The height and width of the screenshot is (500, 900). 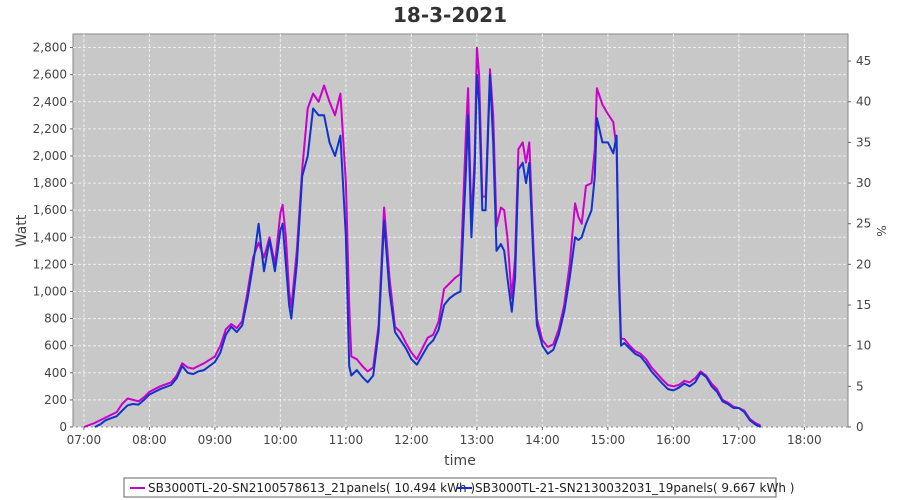 I want to click on x-tick-label: 17:00, so click(x=739, y=440).